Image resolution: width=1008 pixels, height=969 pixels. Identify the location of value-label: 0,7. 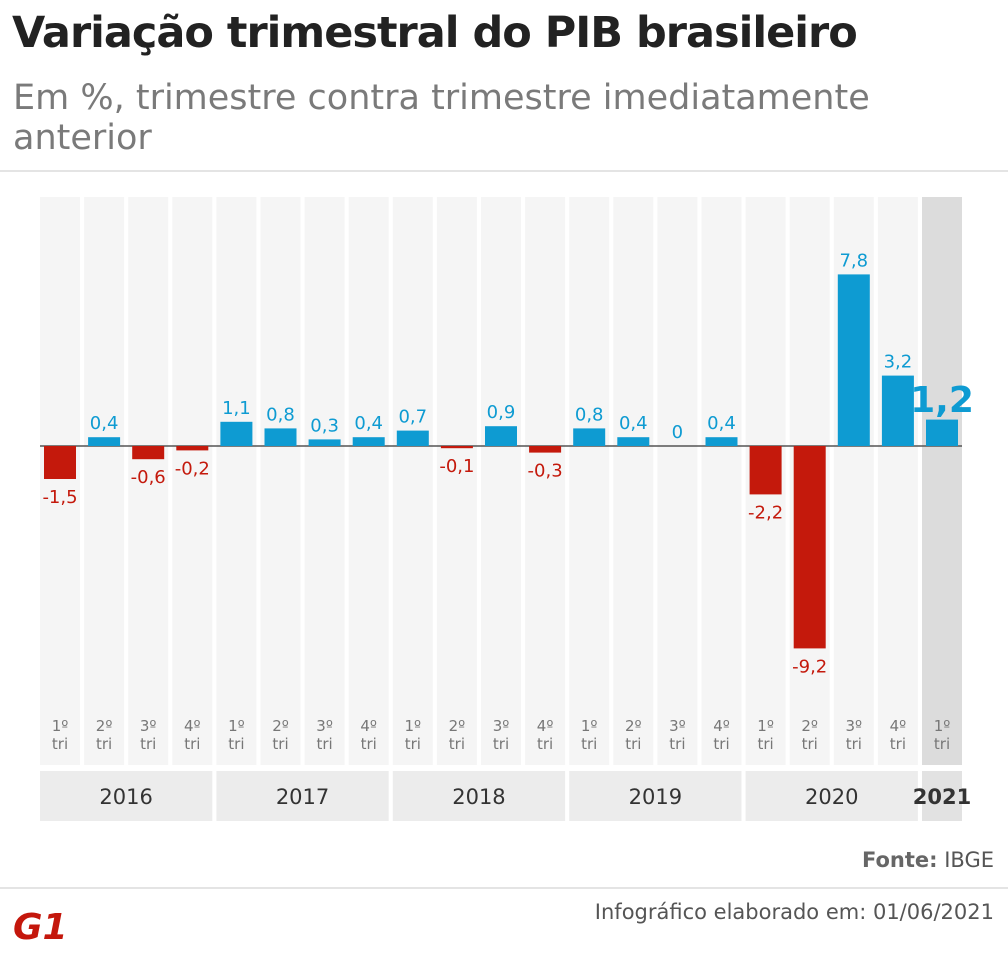
(412, 417).